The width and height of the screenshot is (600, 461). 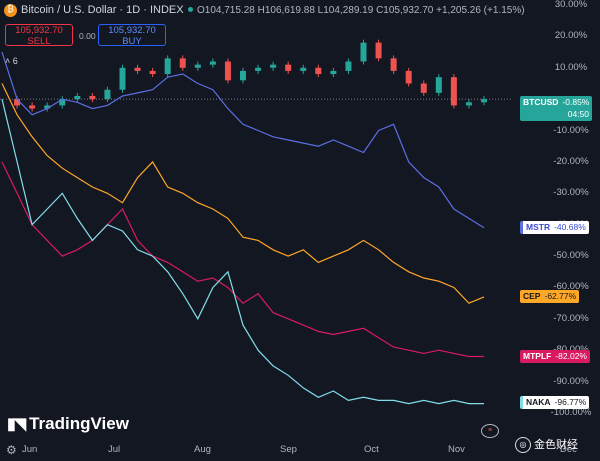 I want to click on tag-mtplf: MTPLF -82.02%, so click(x=555, y=356).